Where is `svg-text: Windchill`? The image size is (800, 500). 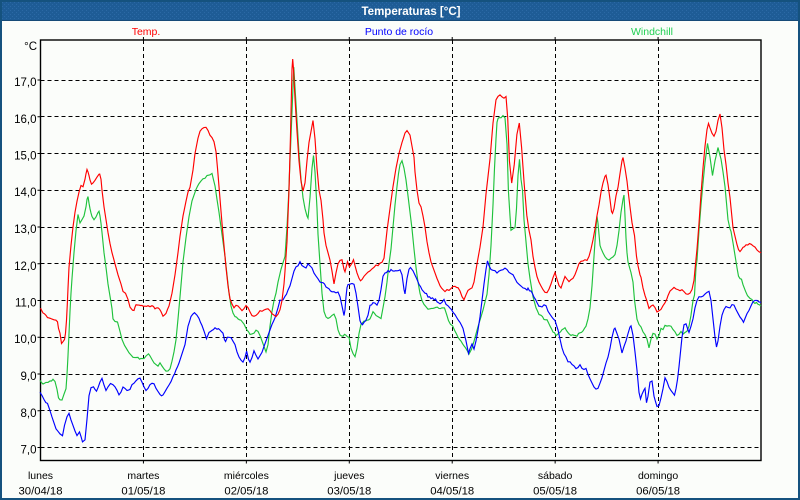
svg-text: Windchill is located at coordinates (652, 32).